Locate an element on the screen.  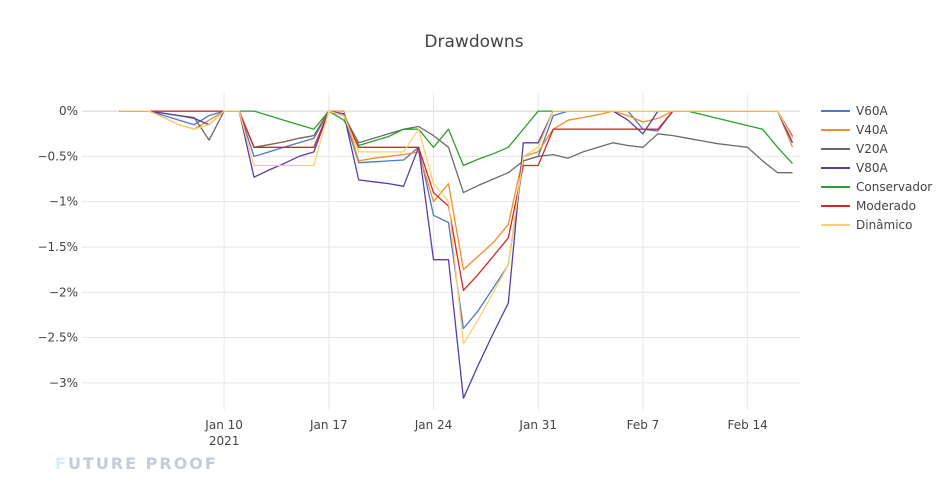
future-proof-logo: FUTURE PROOF is located at coordinates (136, 463).